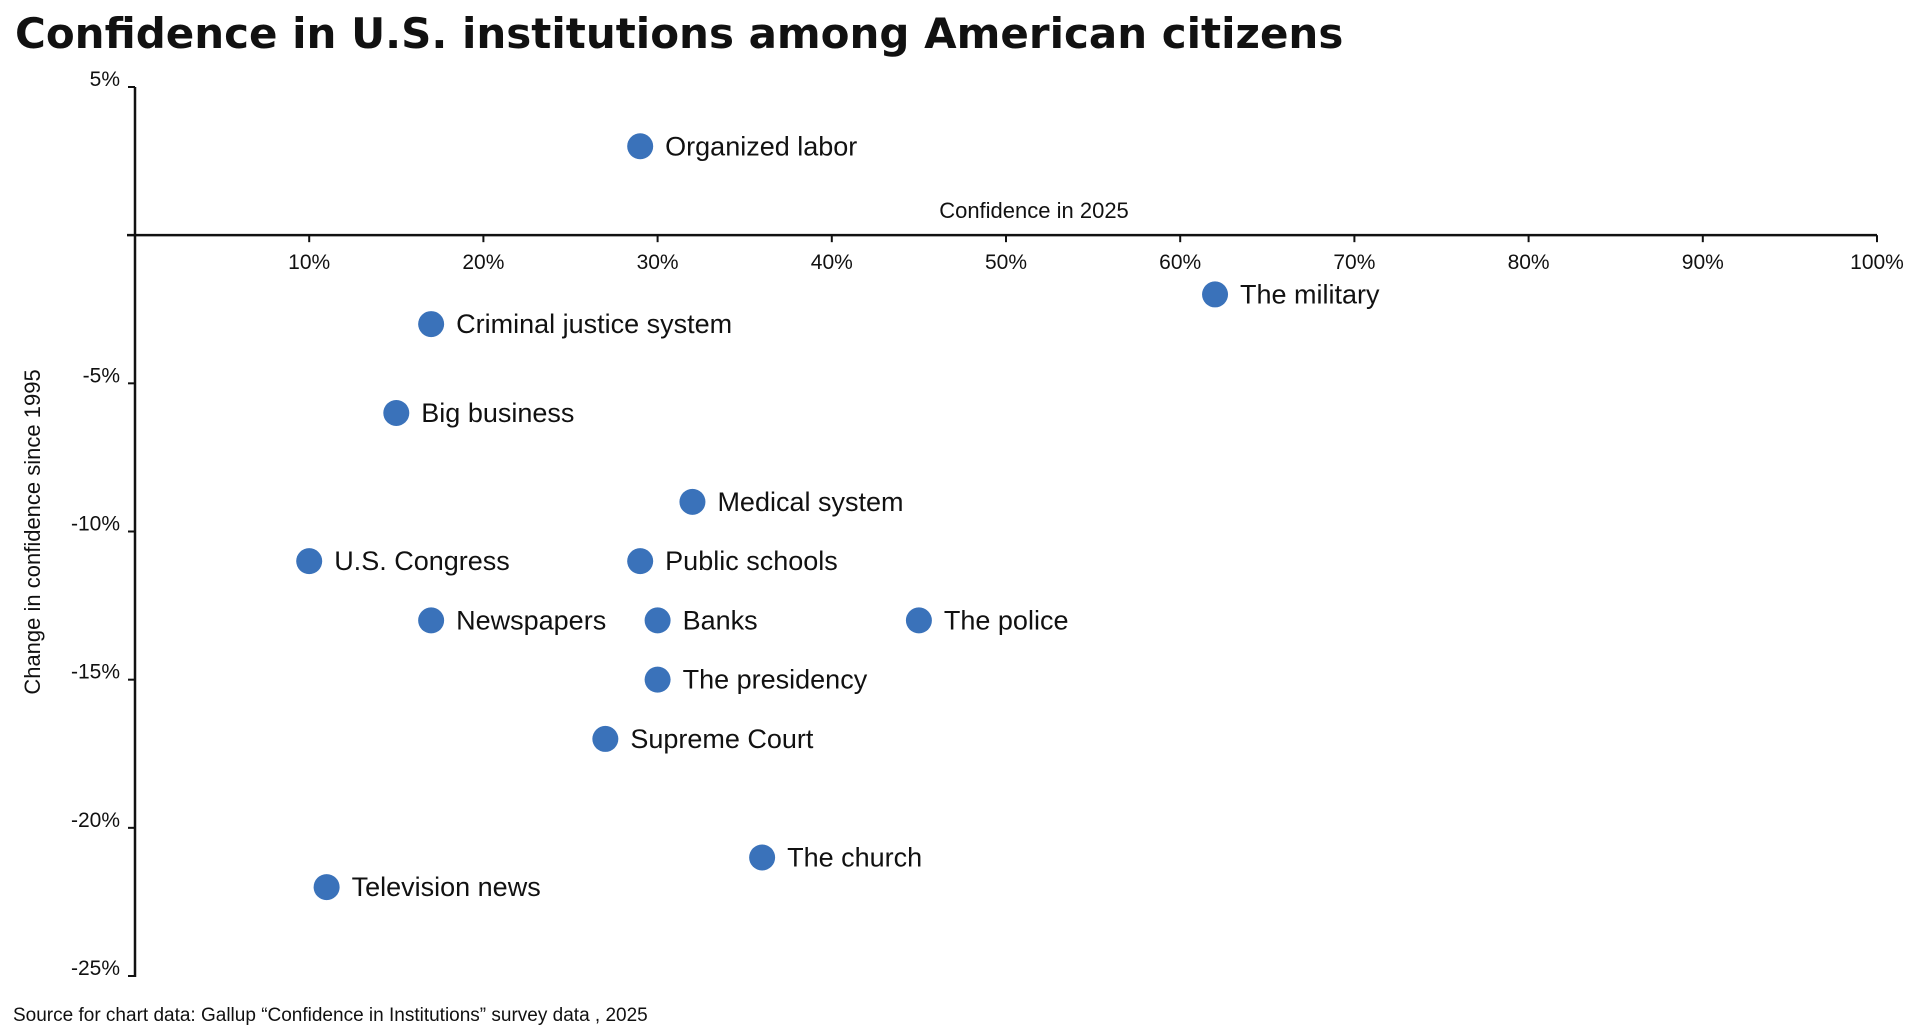  I want to click on data-point-label: Supreme Court, so click(722, 739).